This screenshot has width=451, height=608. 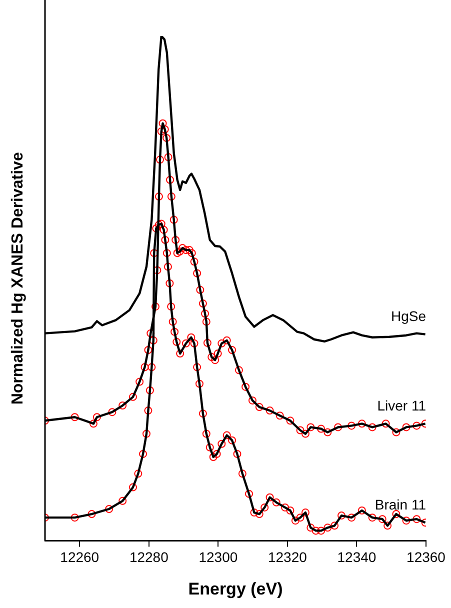 I want to click on y-axis-title: Normalized Hg XANES Derivative, so click(x=17, y=278).